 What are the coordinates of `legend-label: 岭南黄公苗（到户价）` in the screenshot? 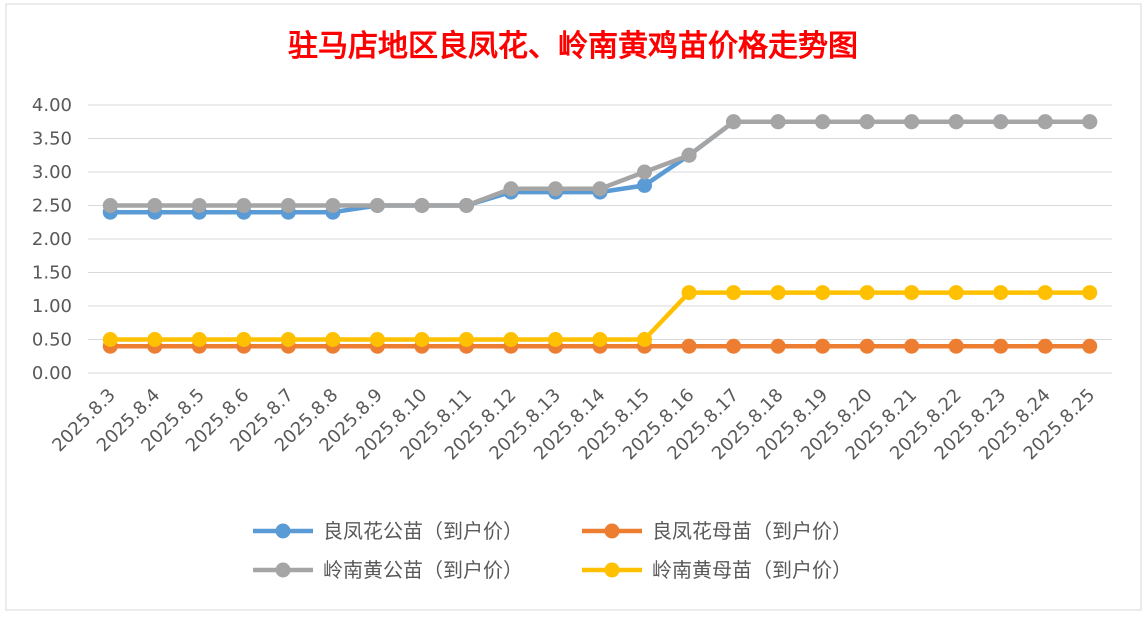 It's located at (423, 570).